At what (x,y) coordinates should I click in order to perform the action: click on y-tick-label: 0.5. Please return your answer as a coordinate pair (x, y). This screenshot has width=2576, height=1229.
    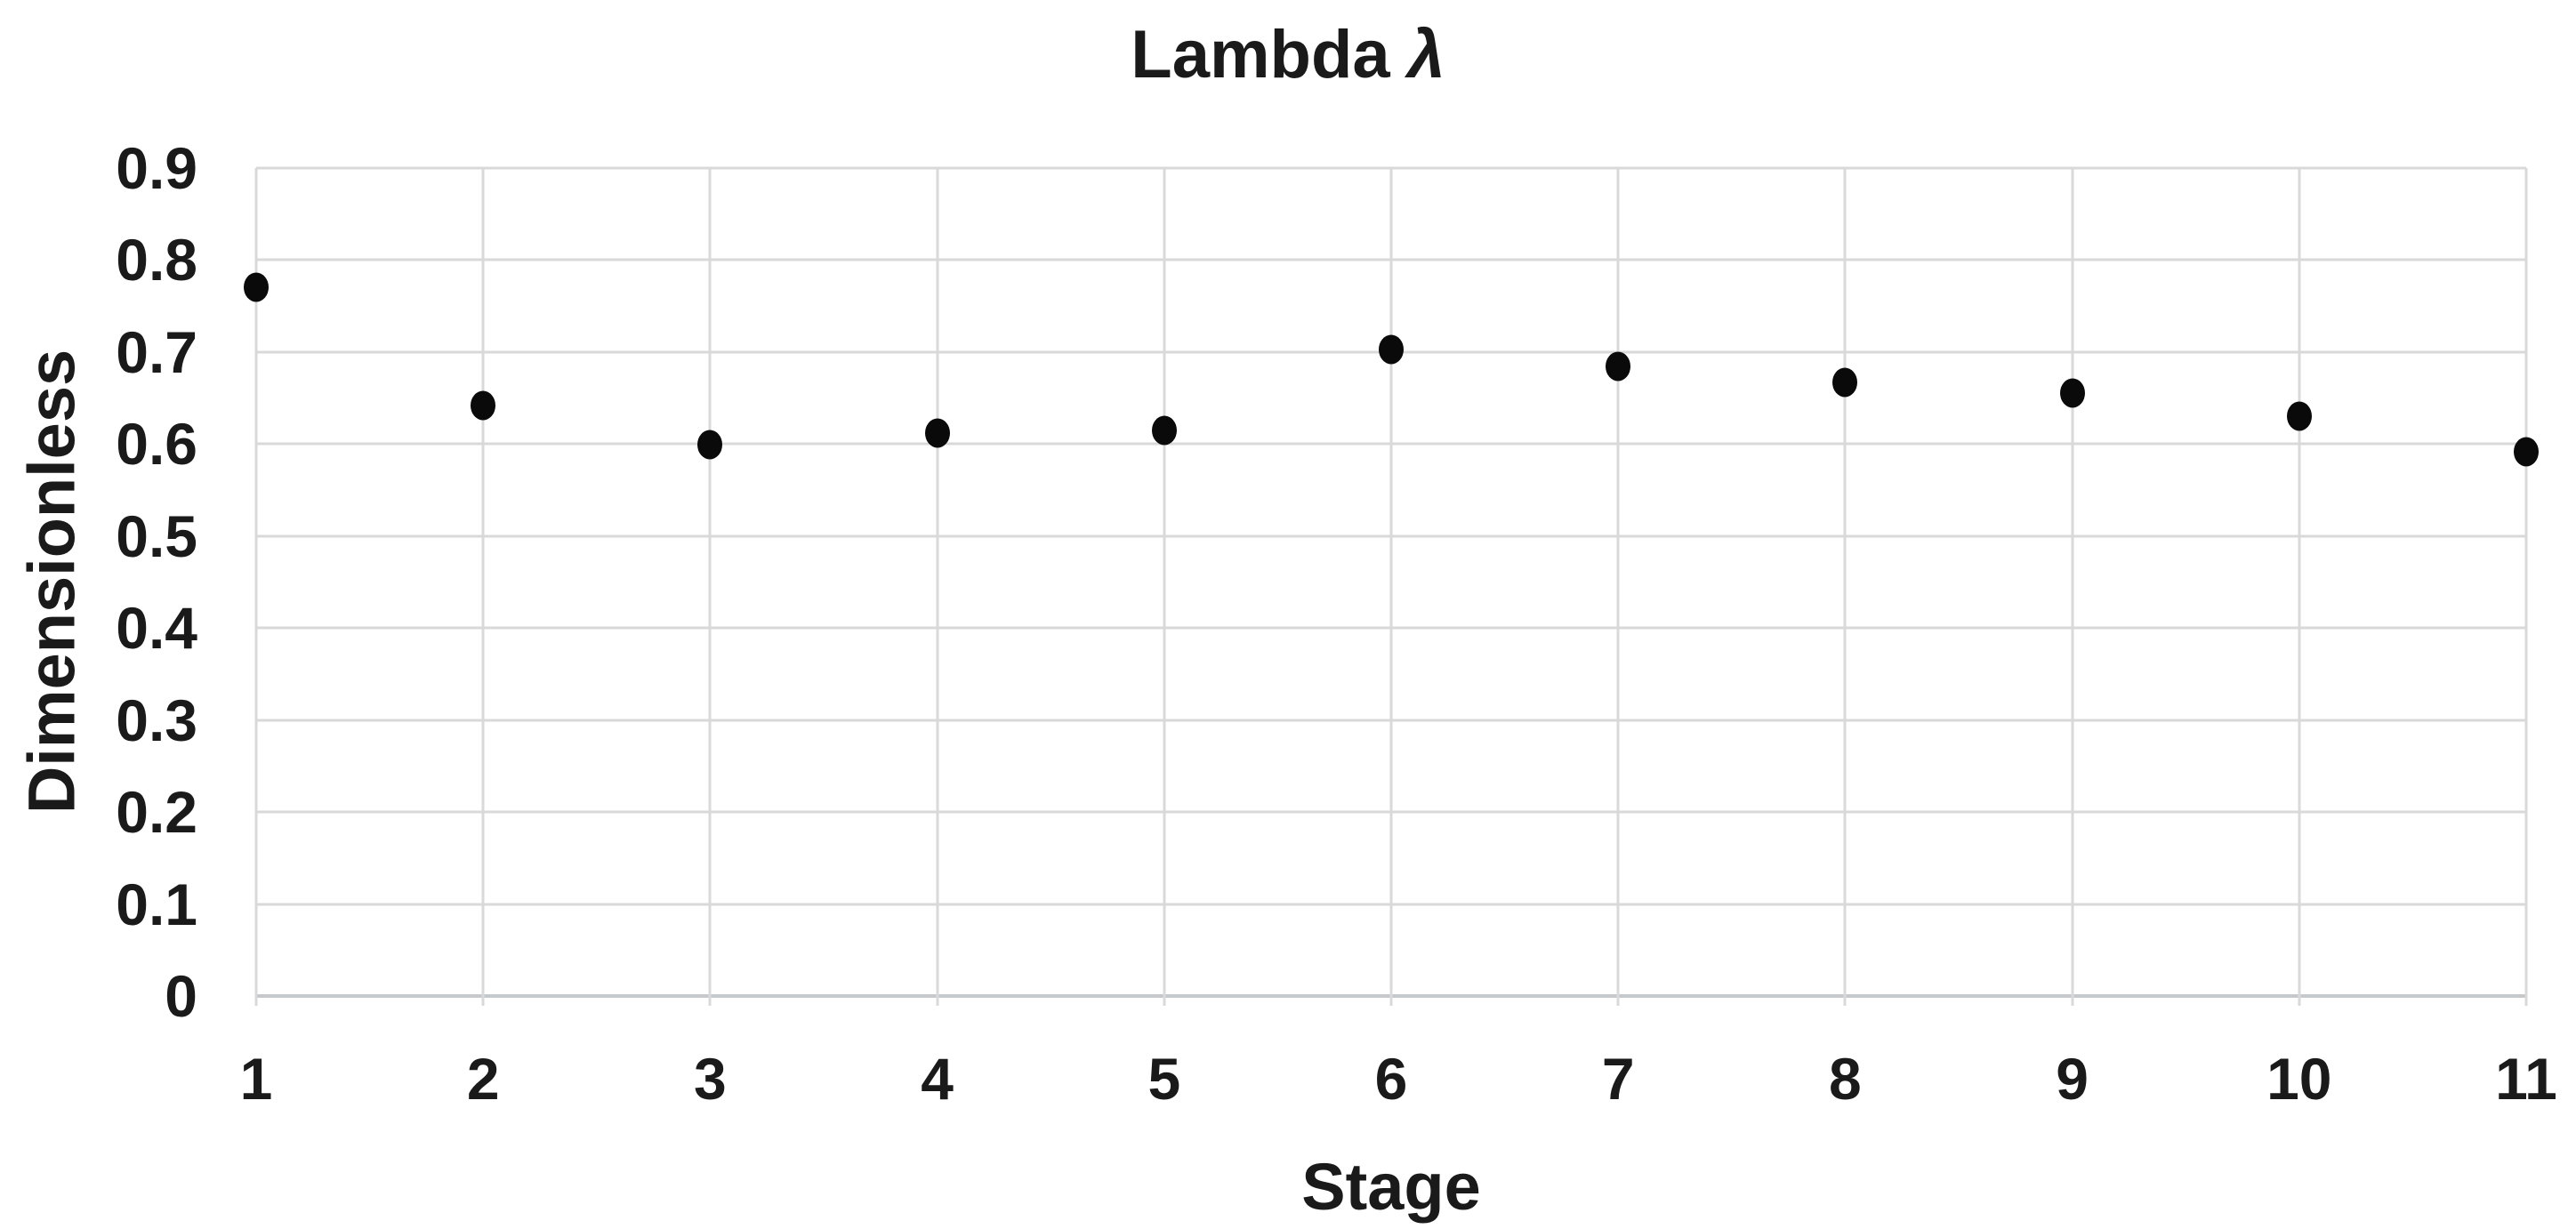
    Looking at the image, I should click on (156, 535).